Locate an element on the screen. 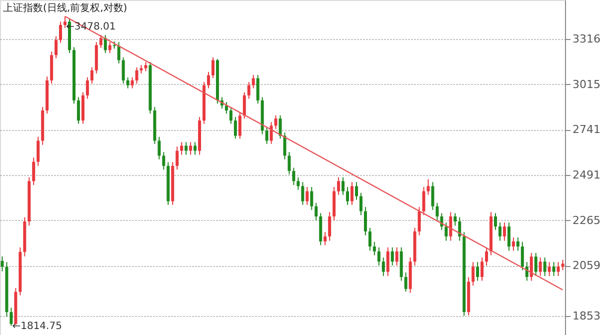 This screenshot has height=335, width=600. y-tick-label: 2491 is located at coordinates (586, 175).